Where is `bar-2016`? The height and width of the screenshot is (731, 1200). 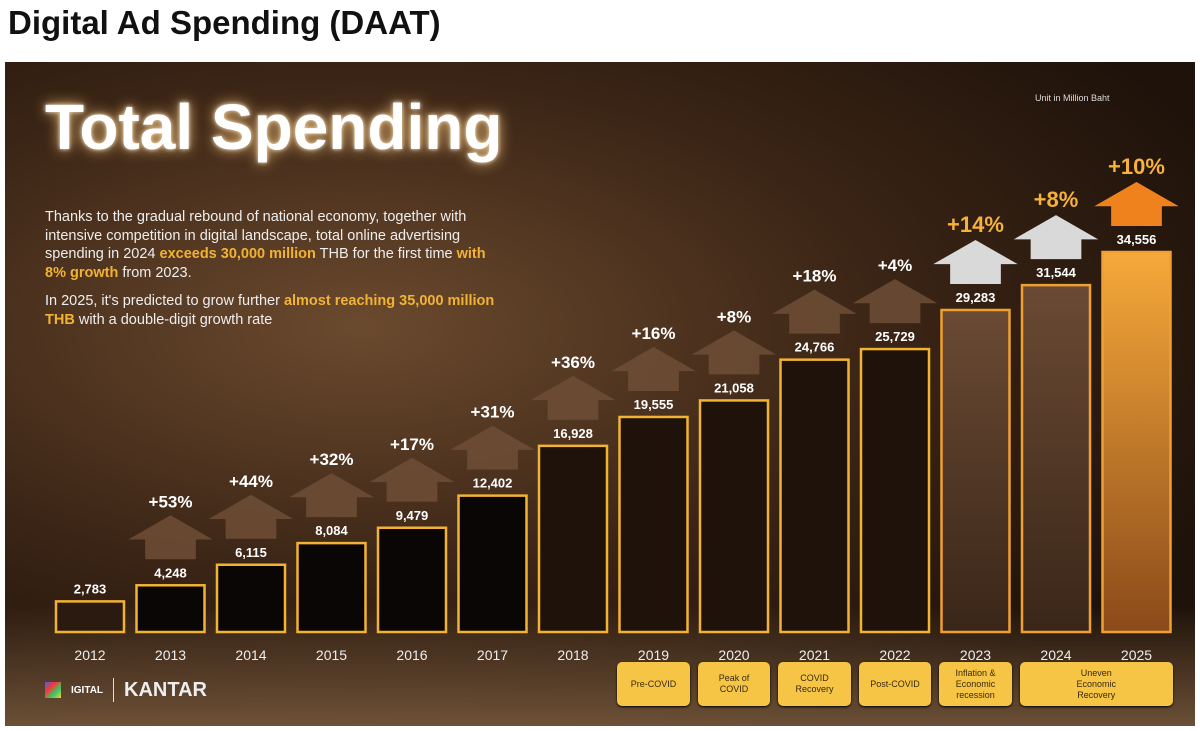
bar-2016 is located at coordinates (412, 580).